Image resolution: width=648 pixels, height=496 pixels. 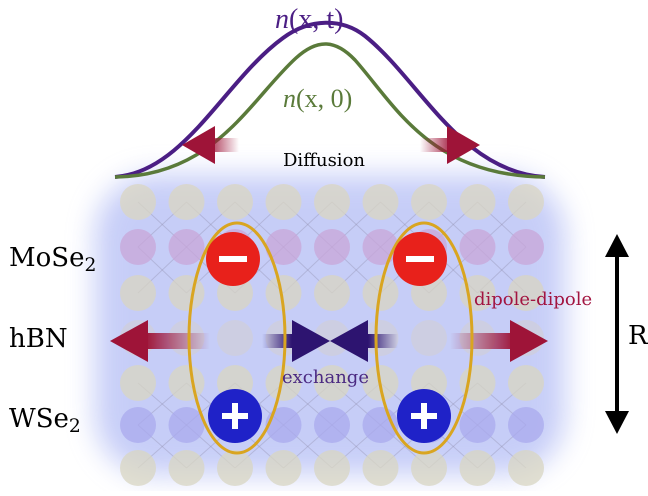 What do you see at coordinates (638, 336) in the screenshot?
I see `label-distance-r: R` at bounding box center [638, 336].